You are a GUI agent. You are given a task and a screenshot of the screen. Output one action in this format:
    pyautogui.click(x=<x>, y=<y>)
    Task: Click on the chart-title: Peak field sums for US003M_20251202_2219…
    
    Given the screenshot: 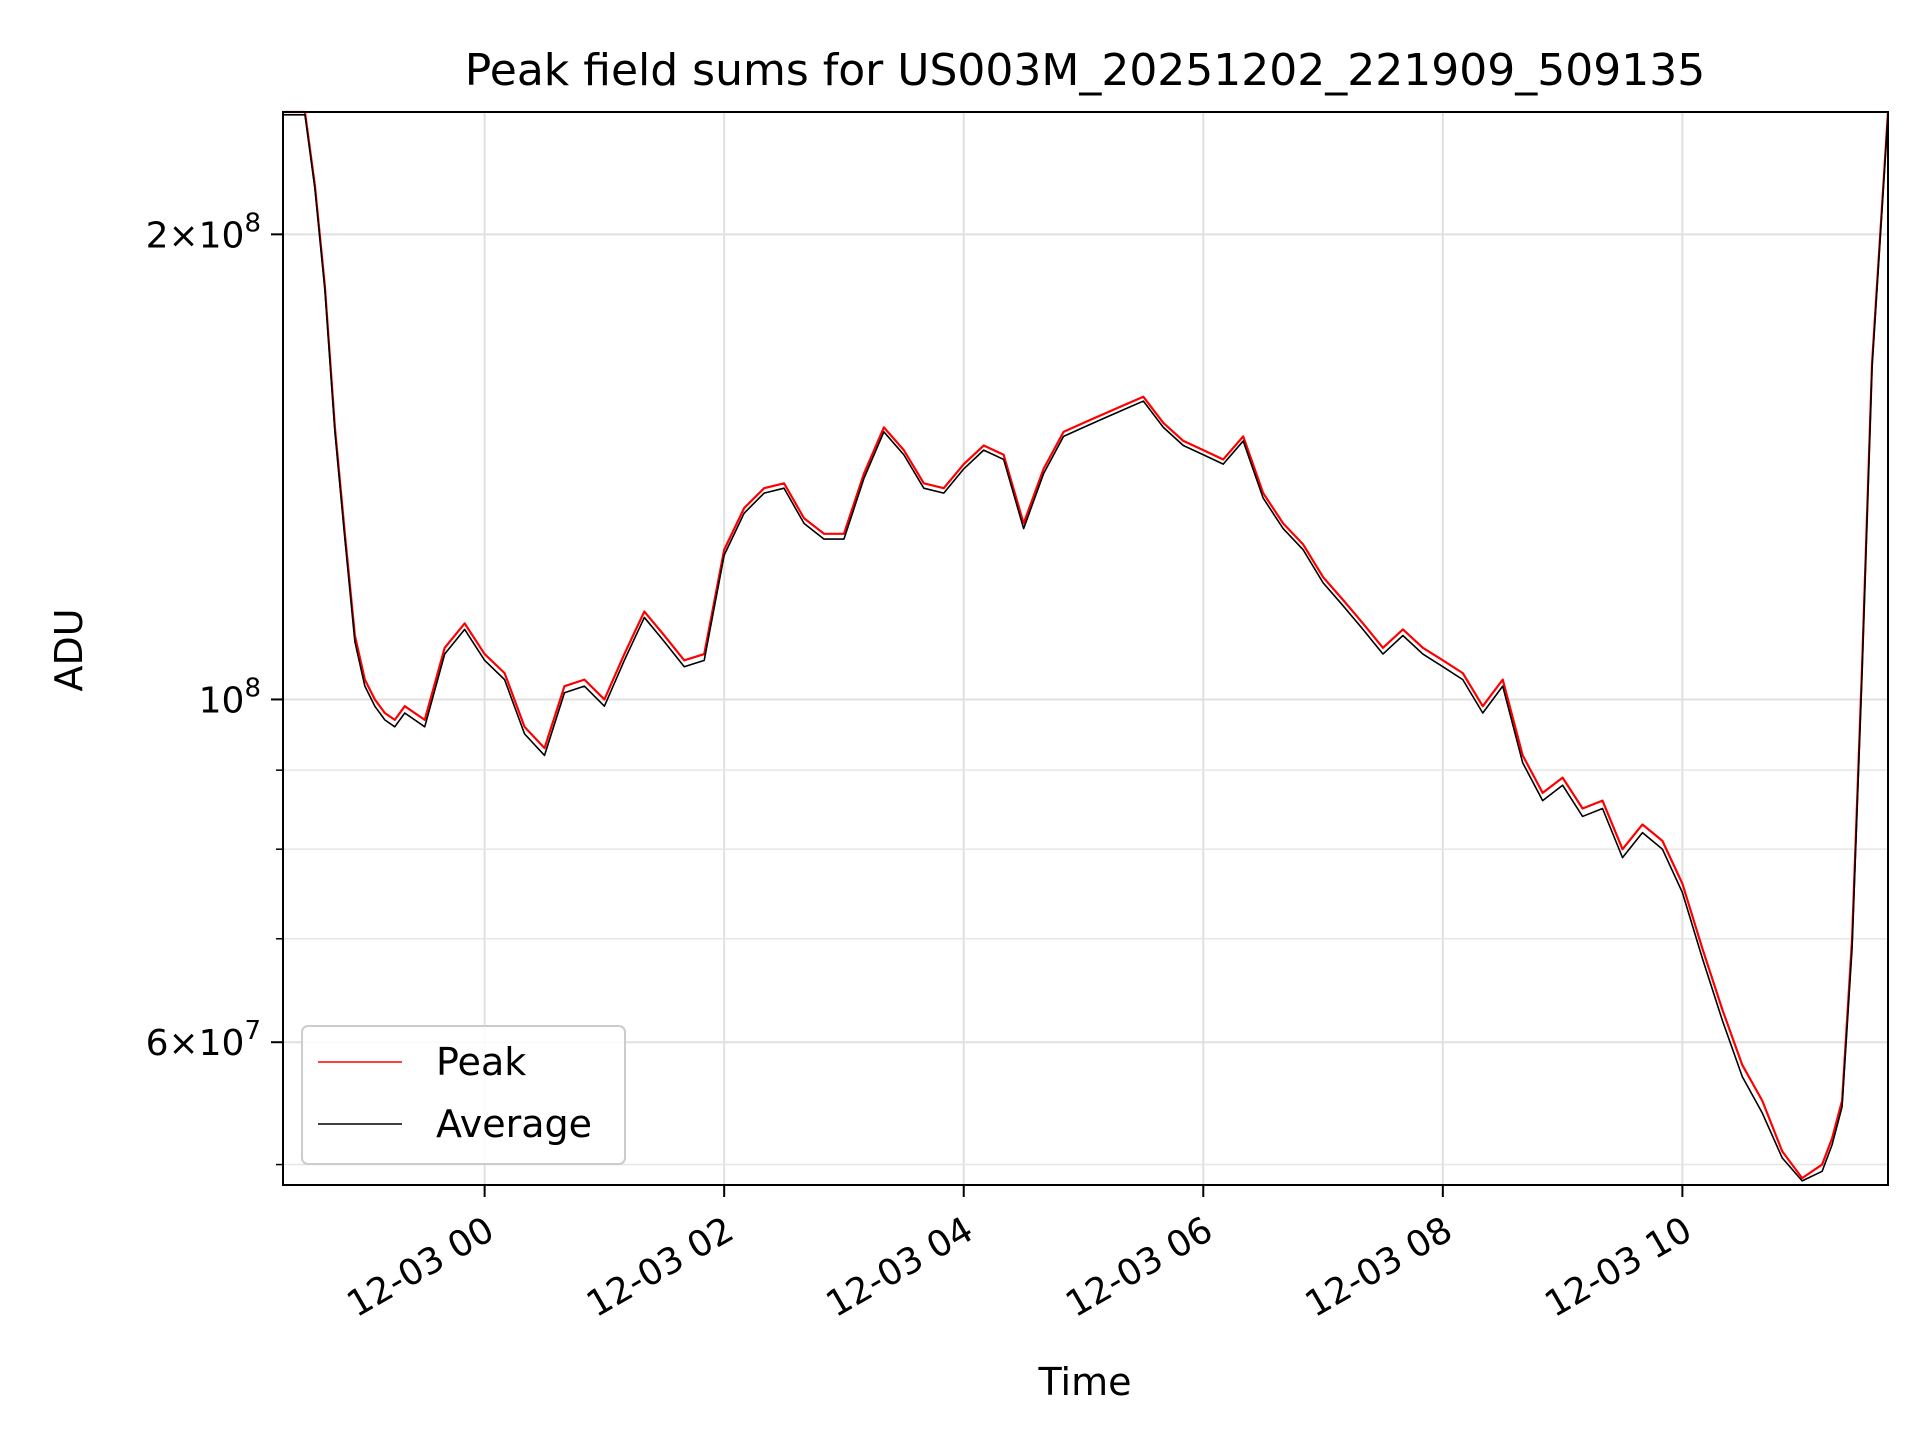 What is the action you would take?
    pyautogui.click(x=1085, y=70)
    